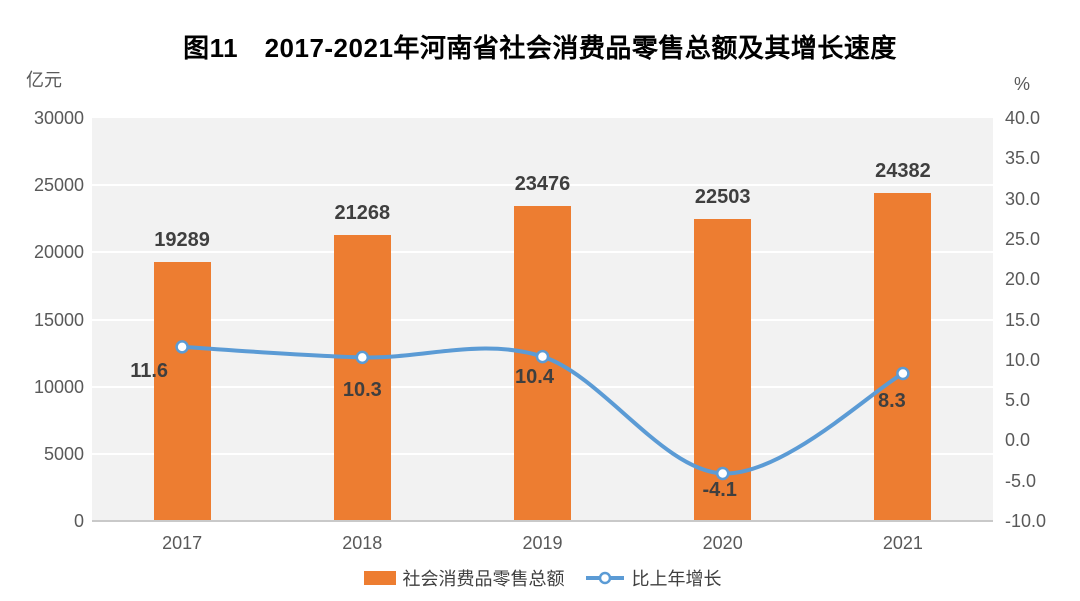  Describe the element at coordinates (1023, 359) in the screenshot. I see `right-axis-tick: 10.0` at that location.